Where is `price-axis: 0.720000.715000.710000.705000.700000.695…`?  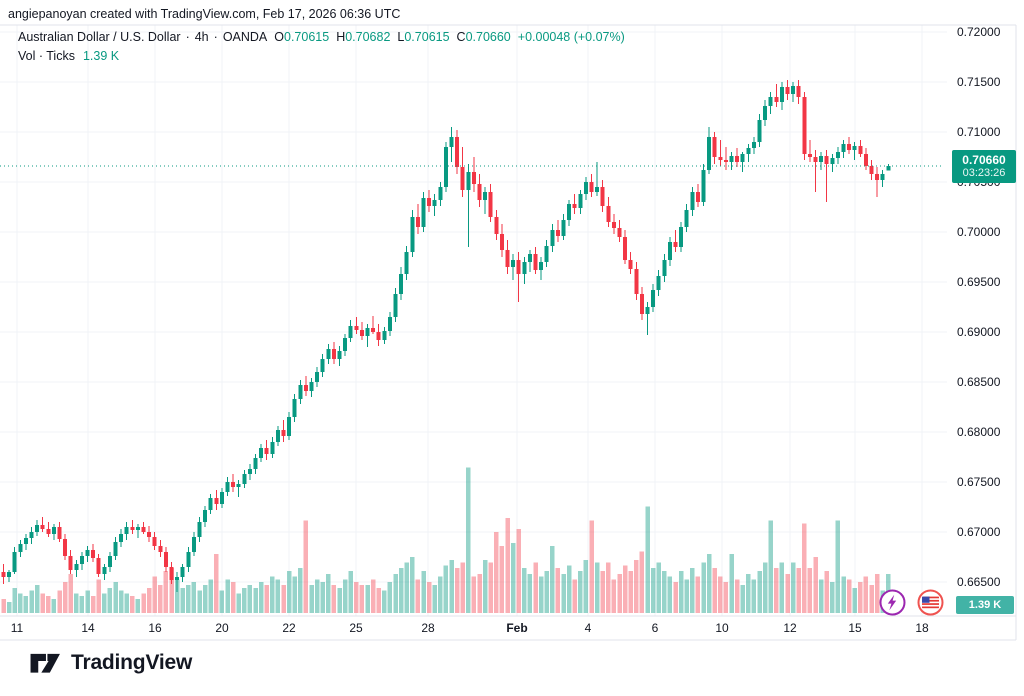
price-axis: 0.720000.715000.710000.705000.700000.695… is located at coordinates (978, 332).